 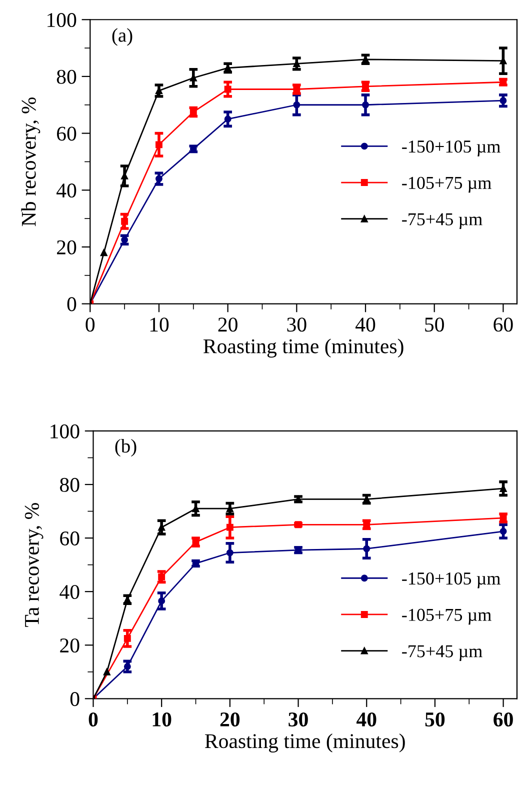 What do you see at coordinates (125, 447) in the screenshot?
I see `annotation: (b)` at bounding box center [125, 447].